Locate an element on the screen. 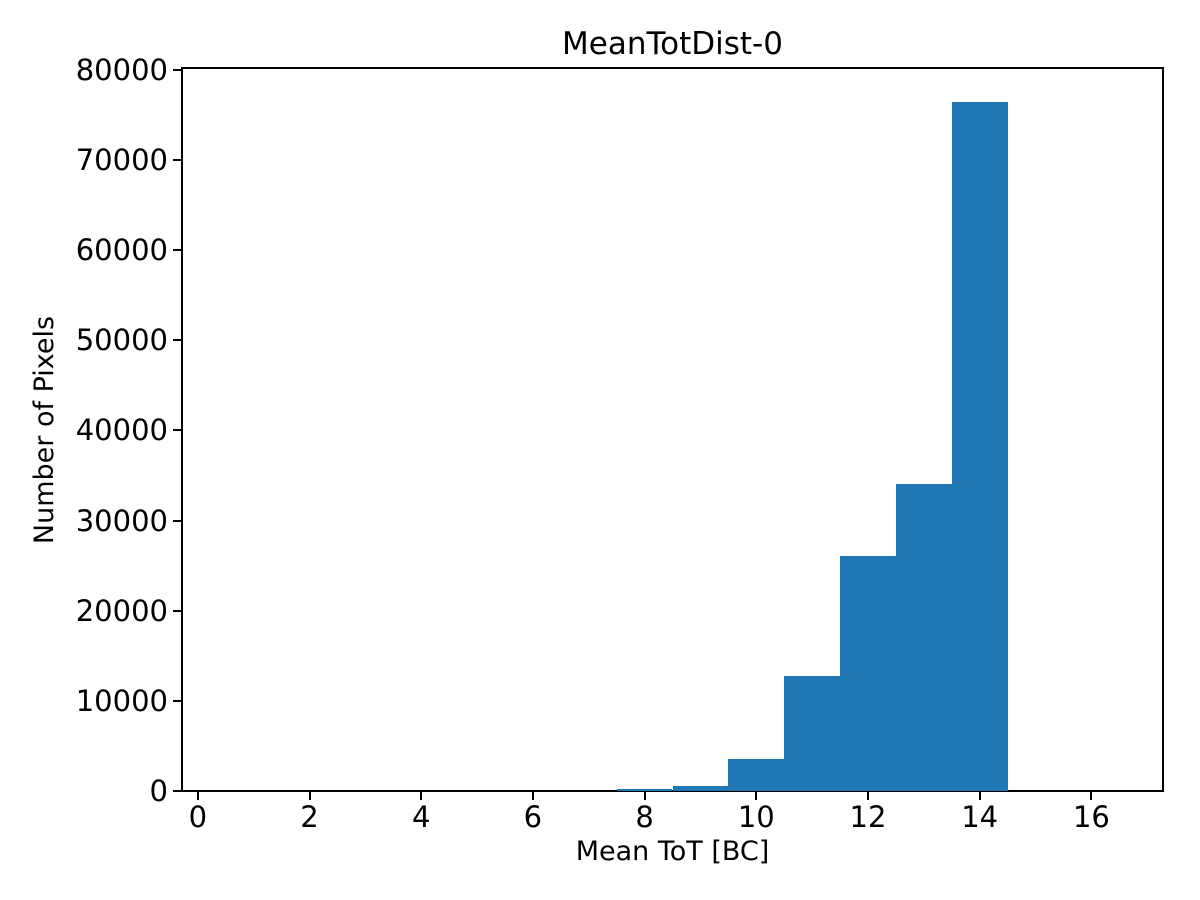  x-tick-label: 16 is located at coordinates (1091, 817).